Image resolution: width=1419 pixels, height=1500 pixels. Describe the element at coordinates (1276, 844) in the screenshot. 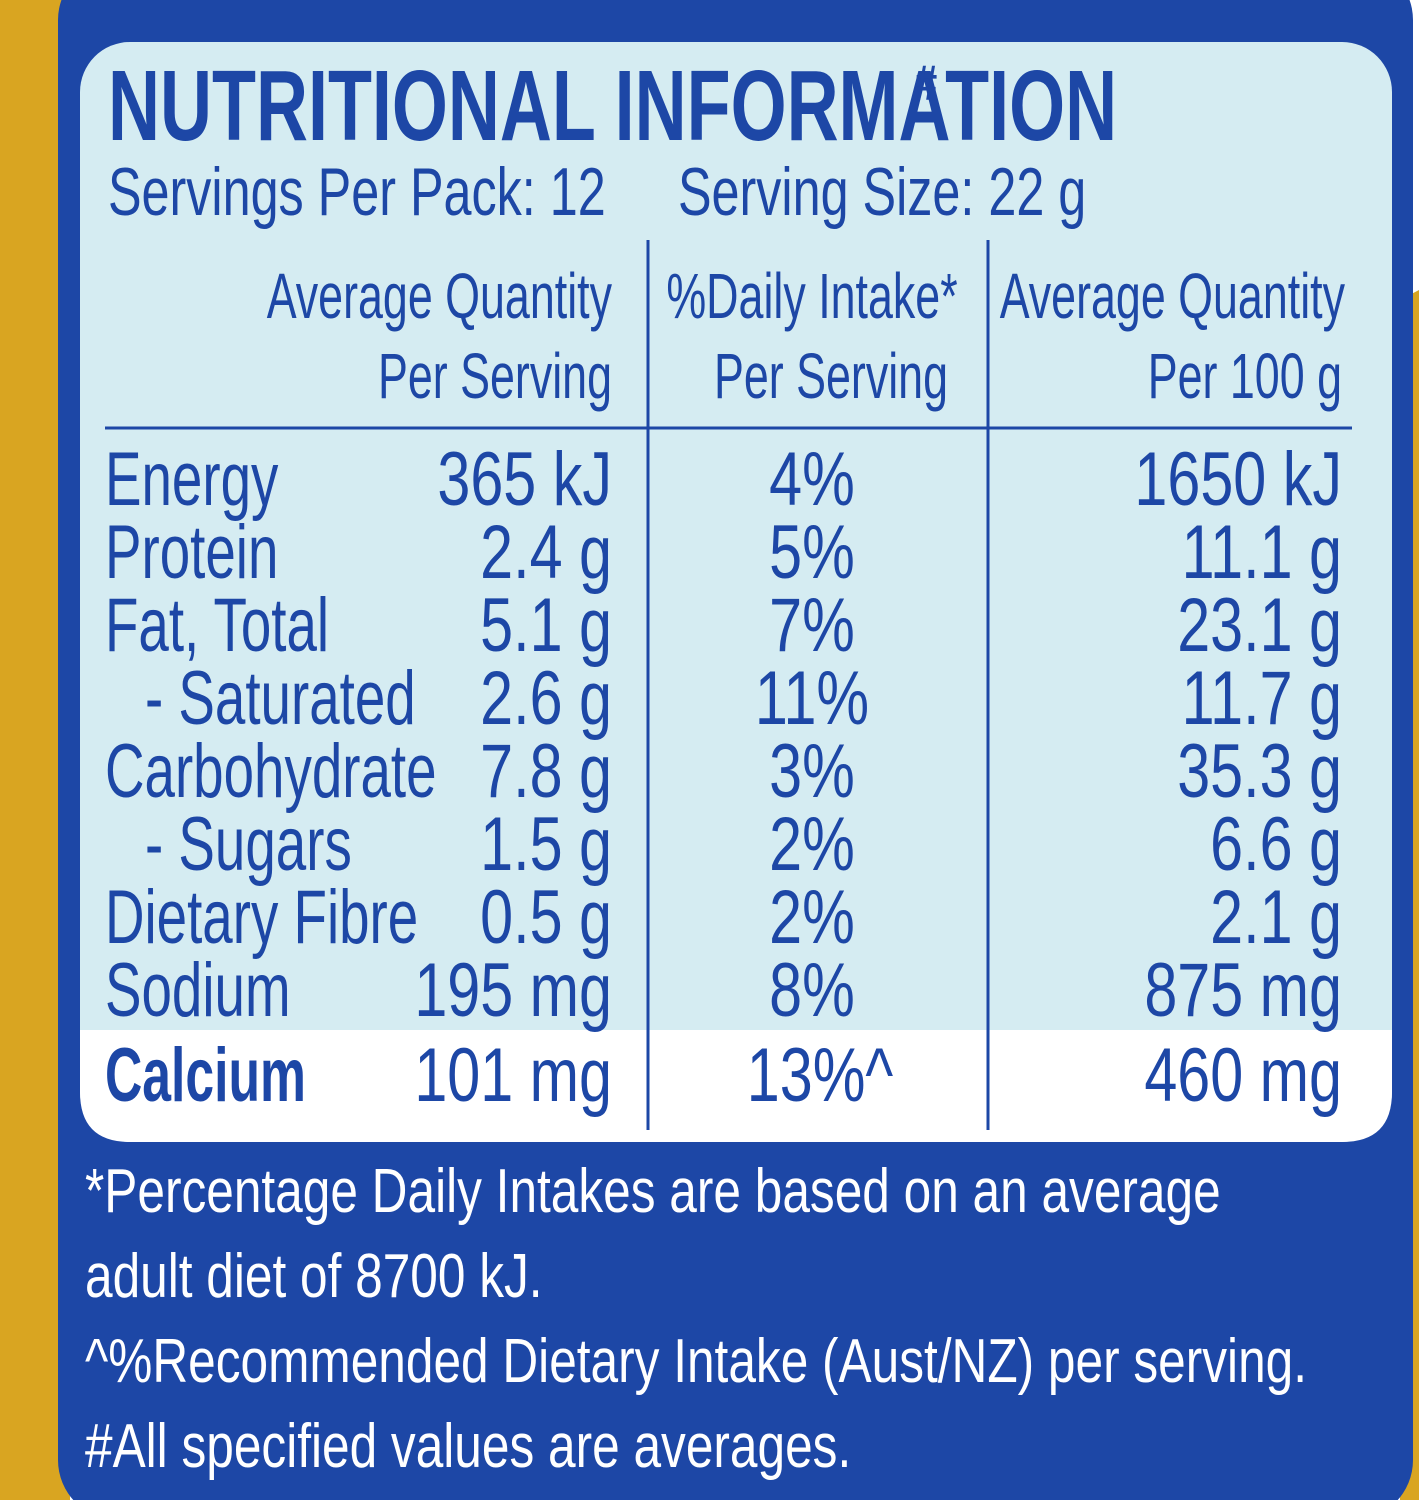

I see `per-100g: 6.6 g` at that location.